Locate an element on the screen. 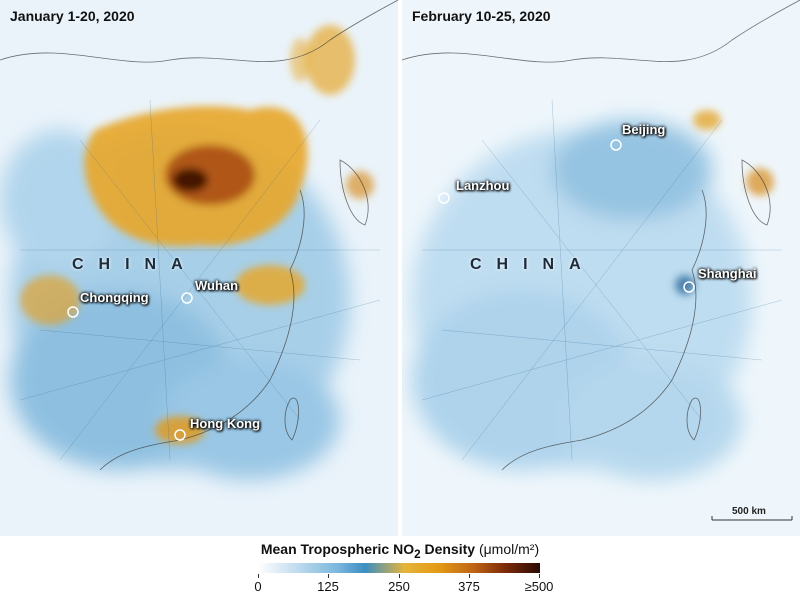 The width and height of the screenshot is (800, 605). city-label-lanzhou: Lanzhou is located at coordinates (483, 185).